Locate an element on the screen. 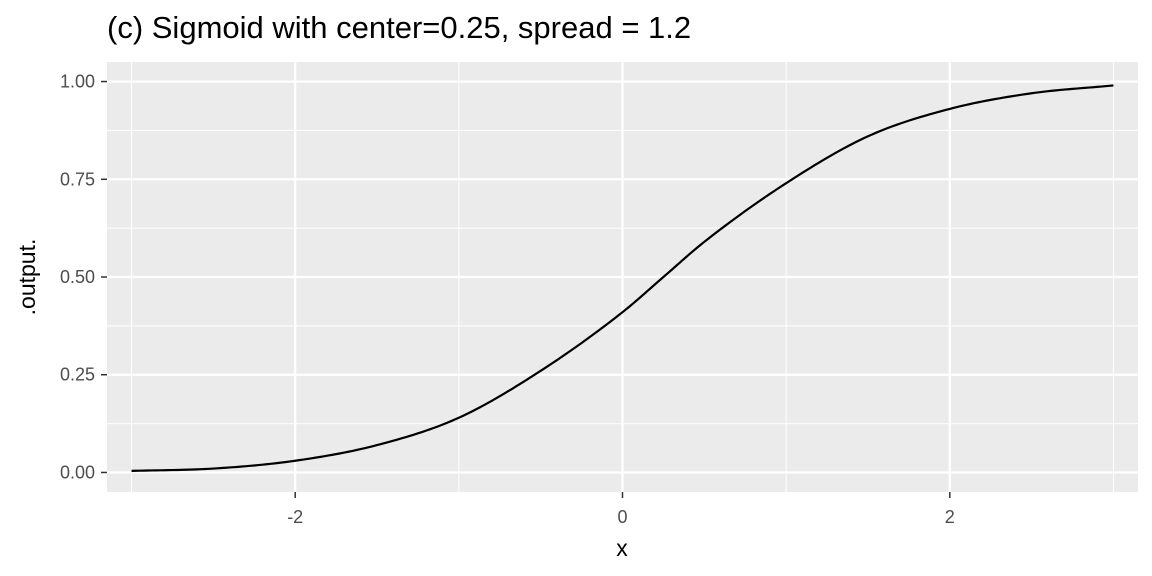 This screenshot has height=576, width=1152. y-axis: 0.00 0.25 0.50 0.75 1.00 is located at coordinates (83, 277).